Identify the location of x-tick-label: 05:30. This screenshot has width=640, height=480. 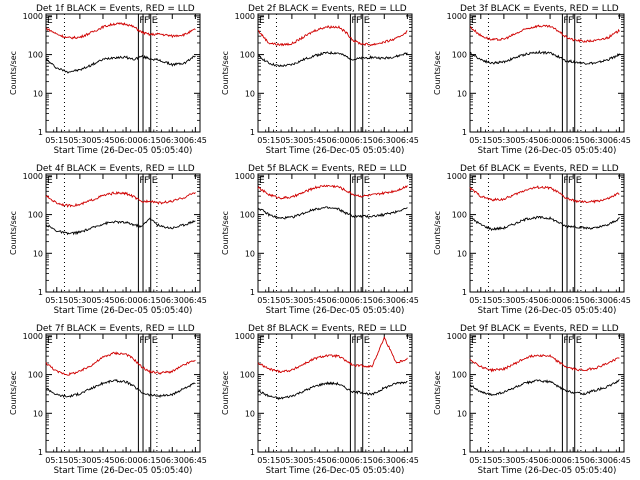
(291, 460).